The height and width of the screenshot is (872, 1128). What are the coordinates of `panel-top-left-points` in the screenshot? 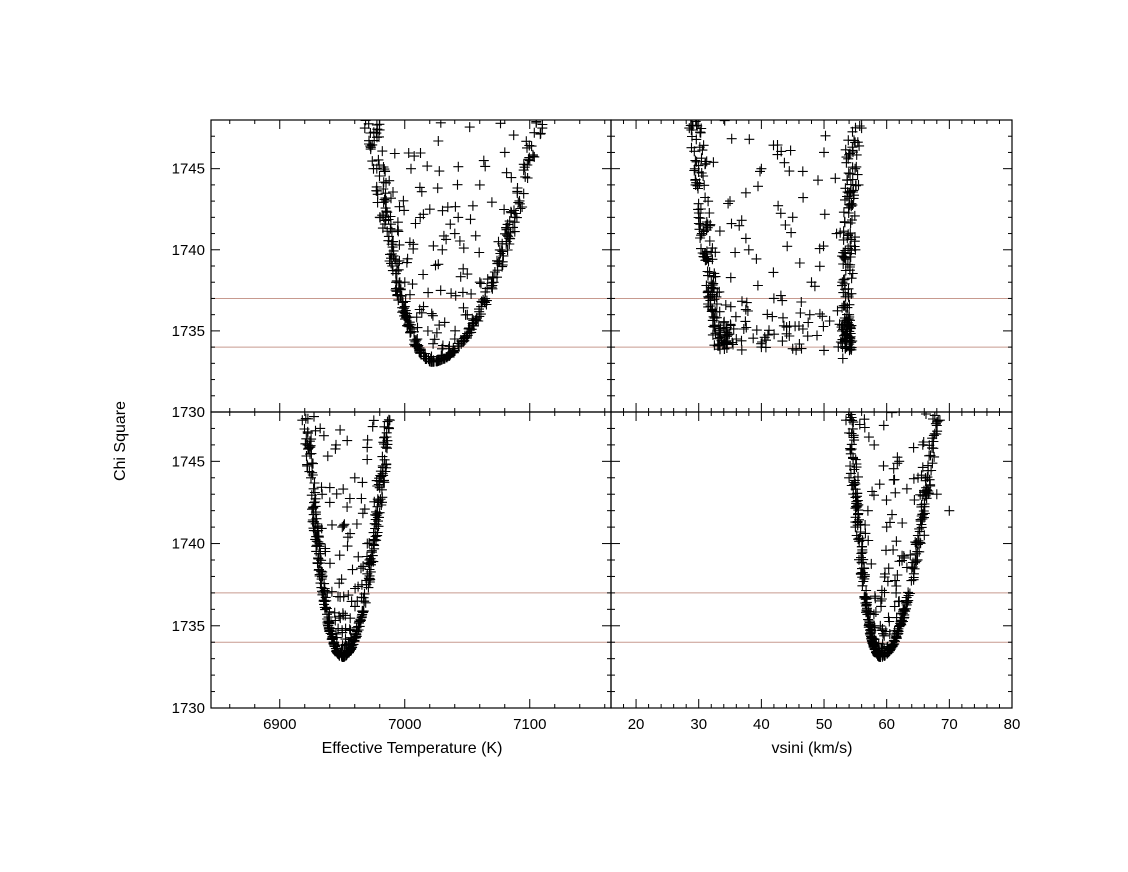 It's located at (453, 243).